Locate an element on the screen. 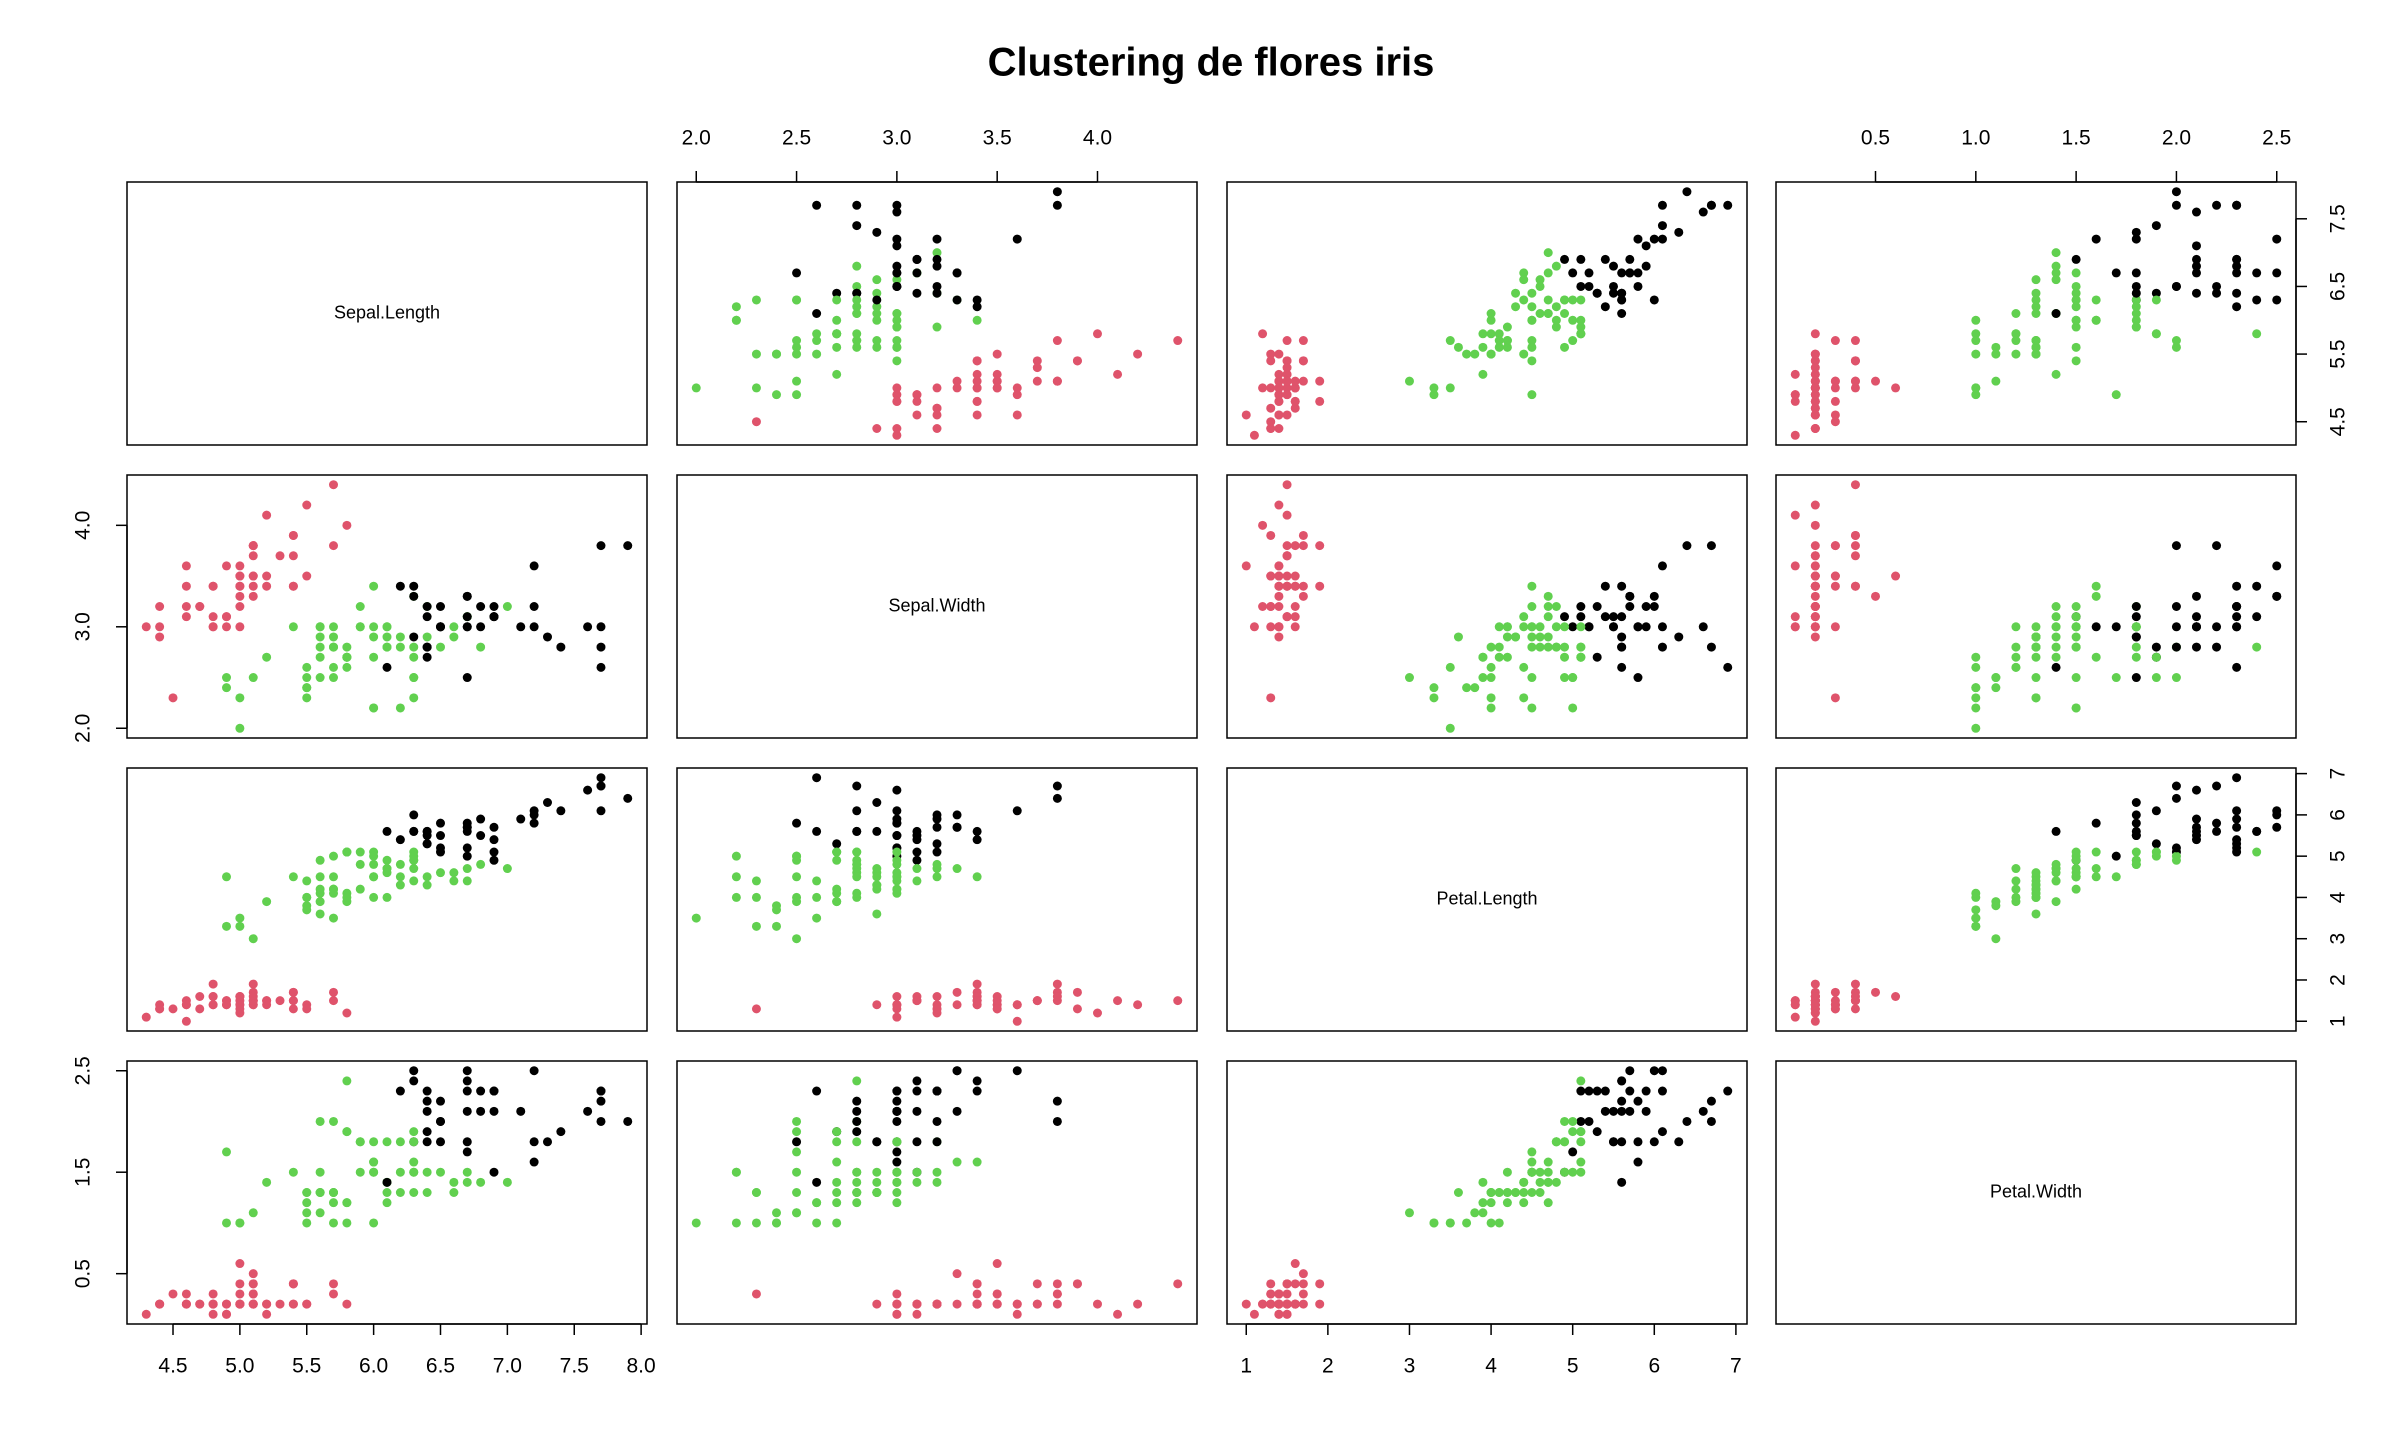 Image resolution: width=2400 pixels, height=1438 pixels. x-tick-label: 4.5 is located at coordinates (172, 1366).